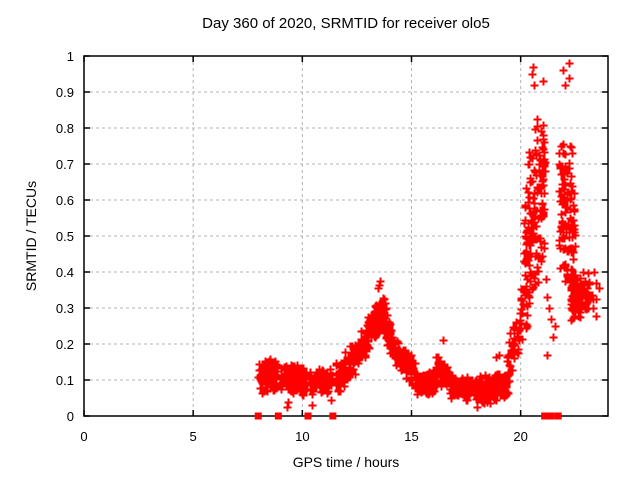 The width and height of the screenshot is (640, 480). What do you see at coordinates (83, 436) in the screenshot?
I see `x-tick-label: 0` at bounding box center [83, 436].